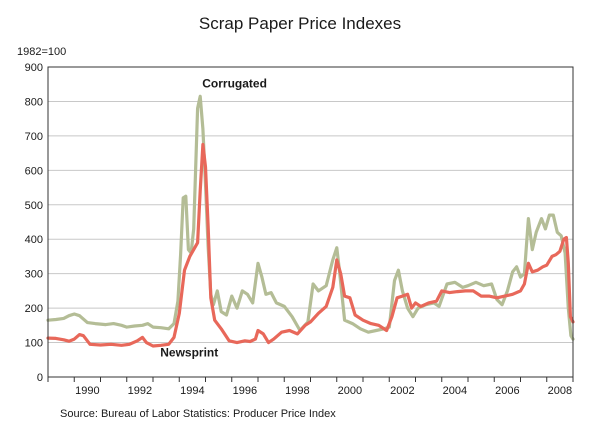  What do you see at coordinates (34, 206) in the screenshot?
I see `y-tick-label: 500` at bounding box center [34, 206].